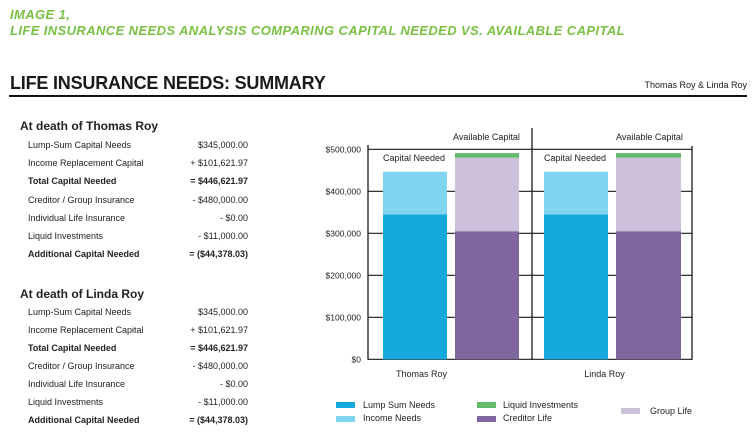  I want to click on x-category-label: Thomas Roy, so click(422, 374).